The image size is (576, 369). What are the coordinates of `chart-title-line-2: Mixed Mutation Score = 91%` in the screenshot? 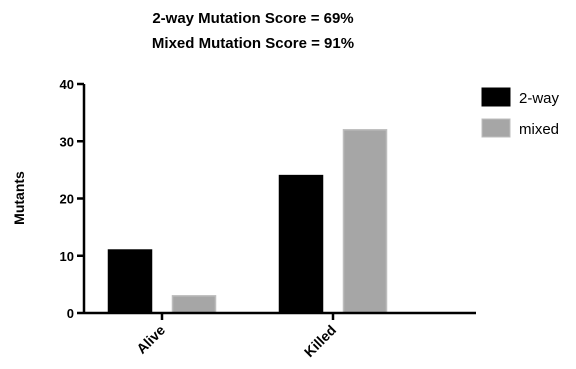 It's located at (253, 43).